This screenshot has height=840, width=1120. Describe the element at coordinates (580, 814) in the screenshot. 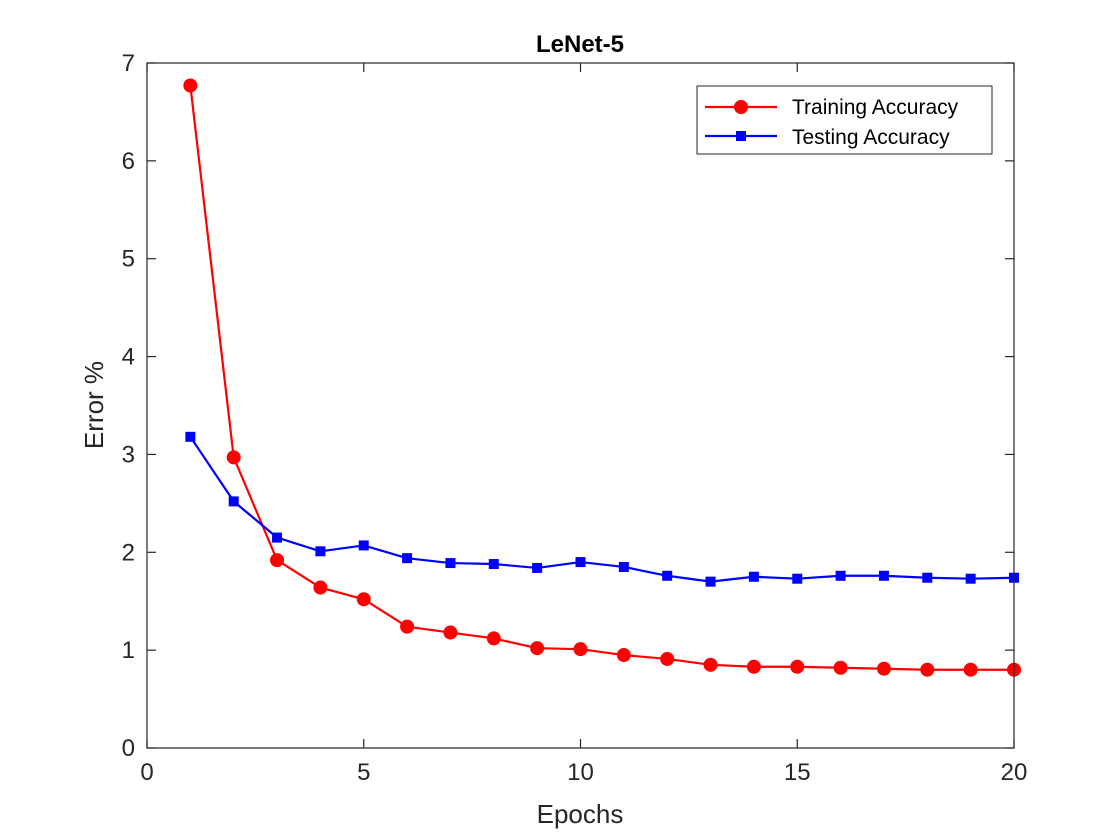

I see `x-axis-label: Epochs` at that location.